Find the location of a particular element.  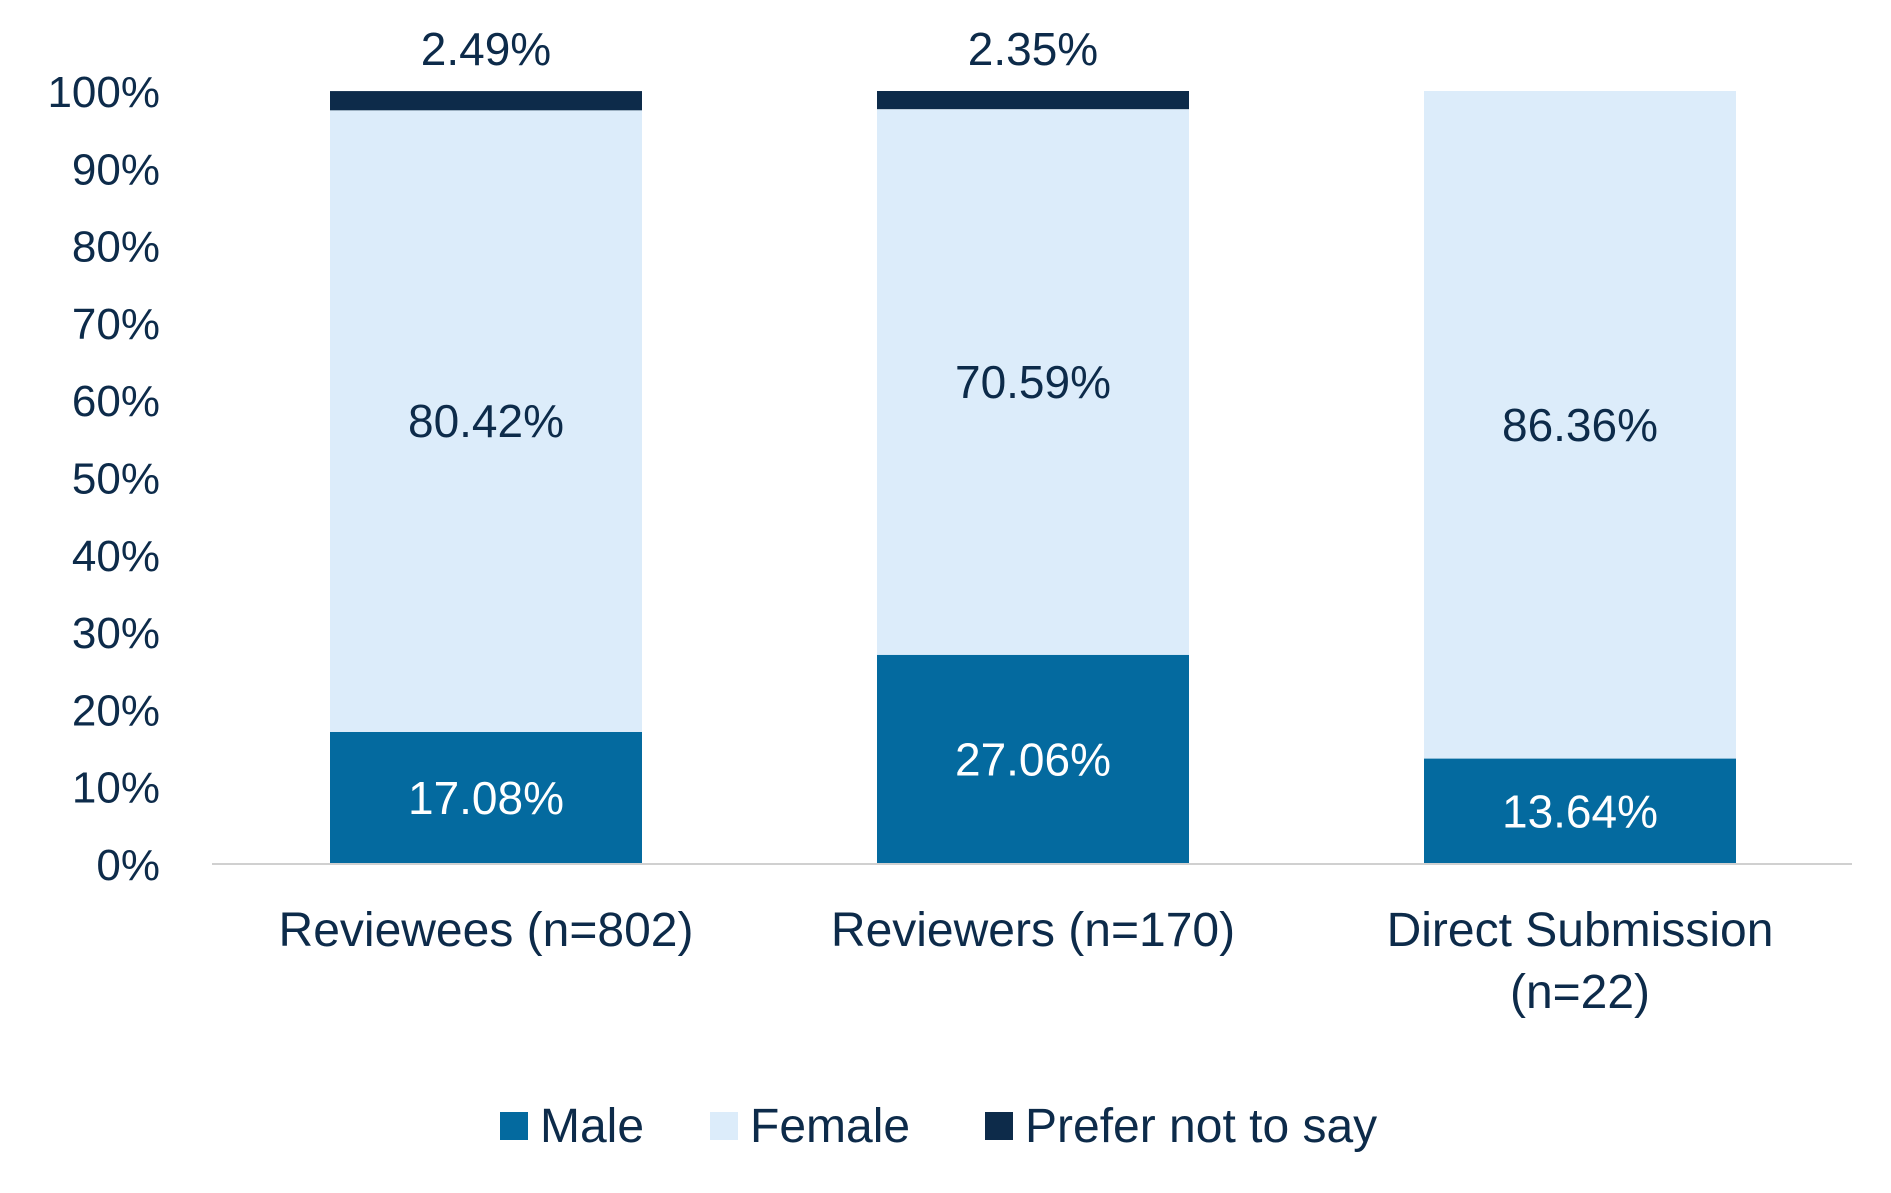

data-label: 80.42% is located at coordinates (486, 421).